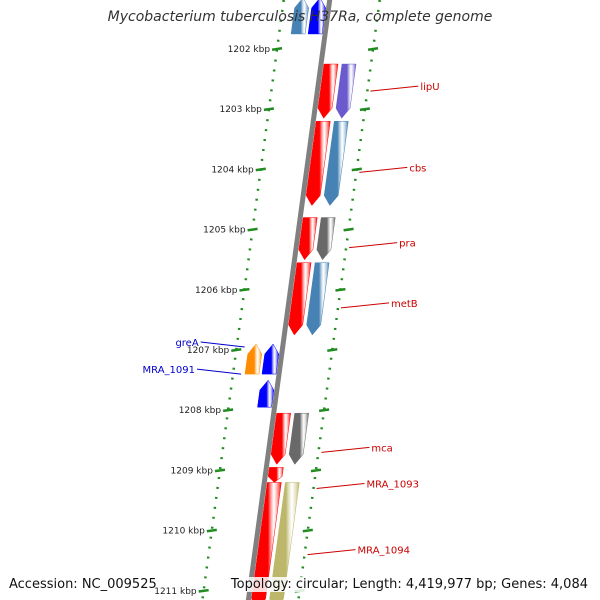 Image resolution: width=600 pixels, height=600 pixels. I want to click on accession-text: Accession: NC_009525, so click(83, 584).